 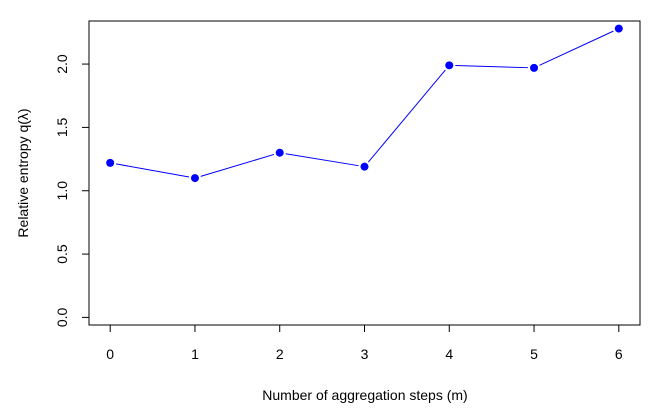 I want to click on x-tick-label: 1, so click(x=195, y=354).